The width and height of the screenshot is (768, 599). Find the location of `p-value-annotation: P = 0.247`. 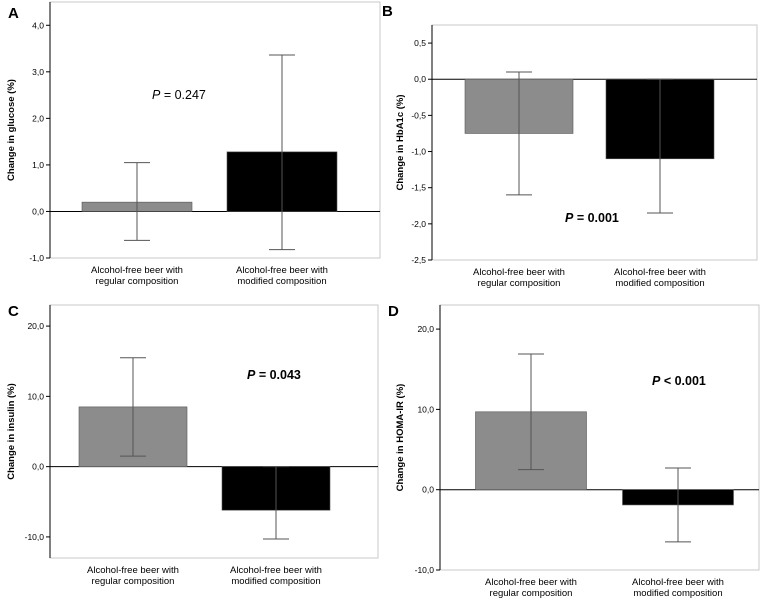

p-value-annotation: P = 0.247 is located at coordinates (179, 95).